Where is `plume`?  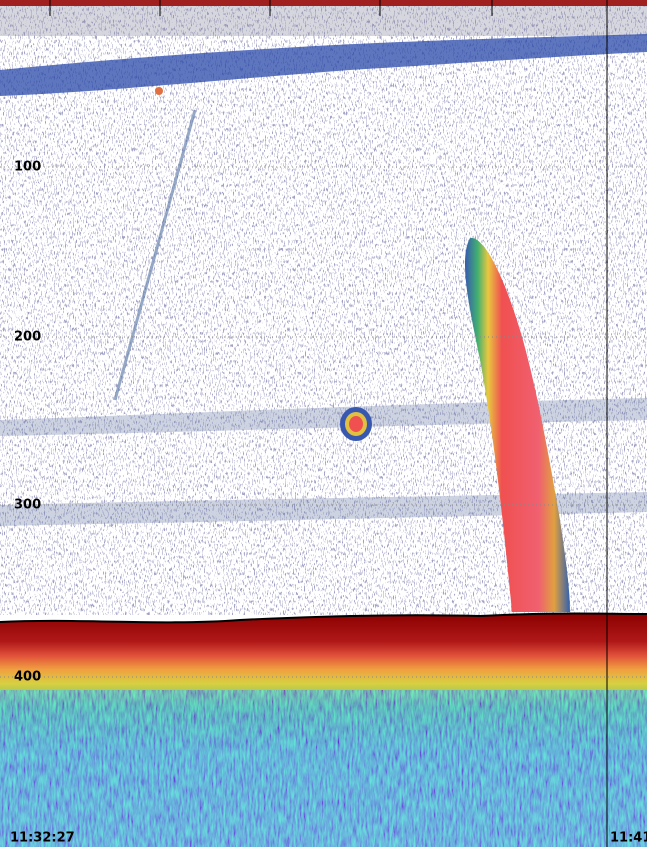 plume is located at coordinates (517, 424).